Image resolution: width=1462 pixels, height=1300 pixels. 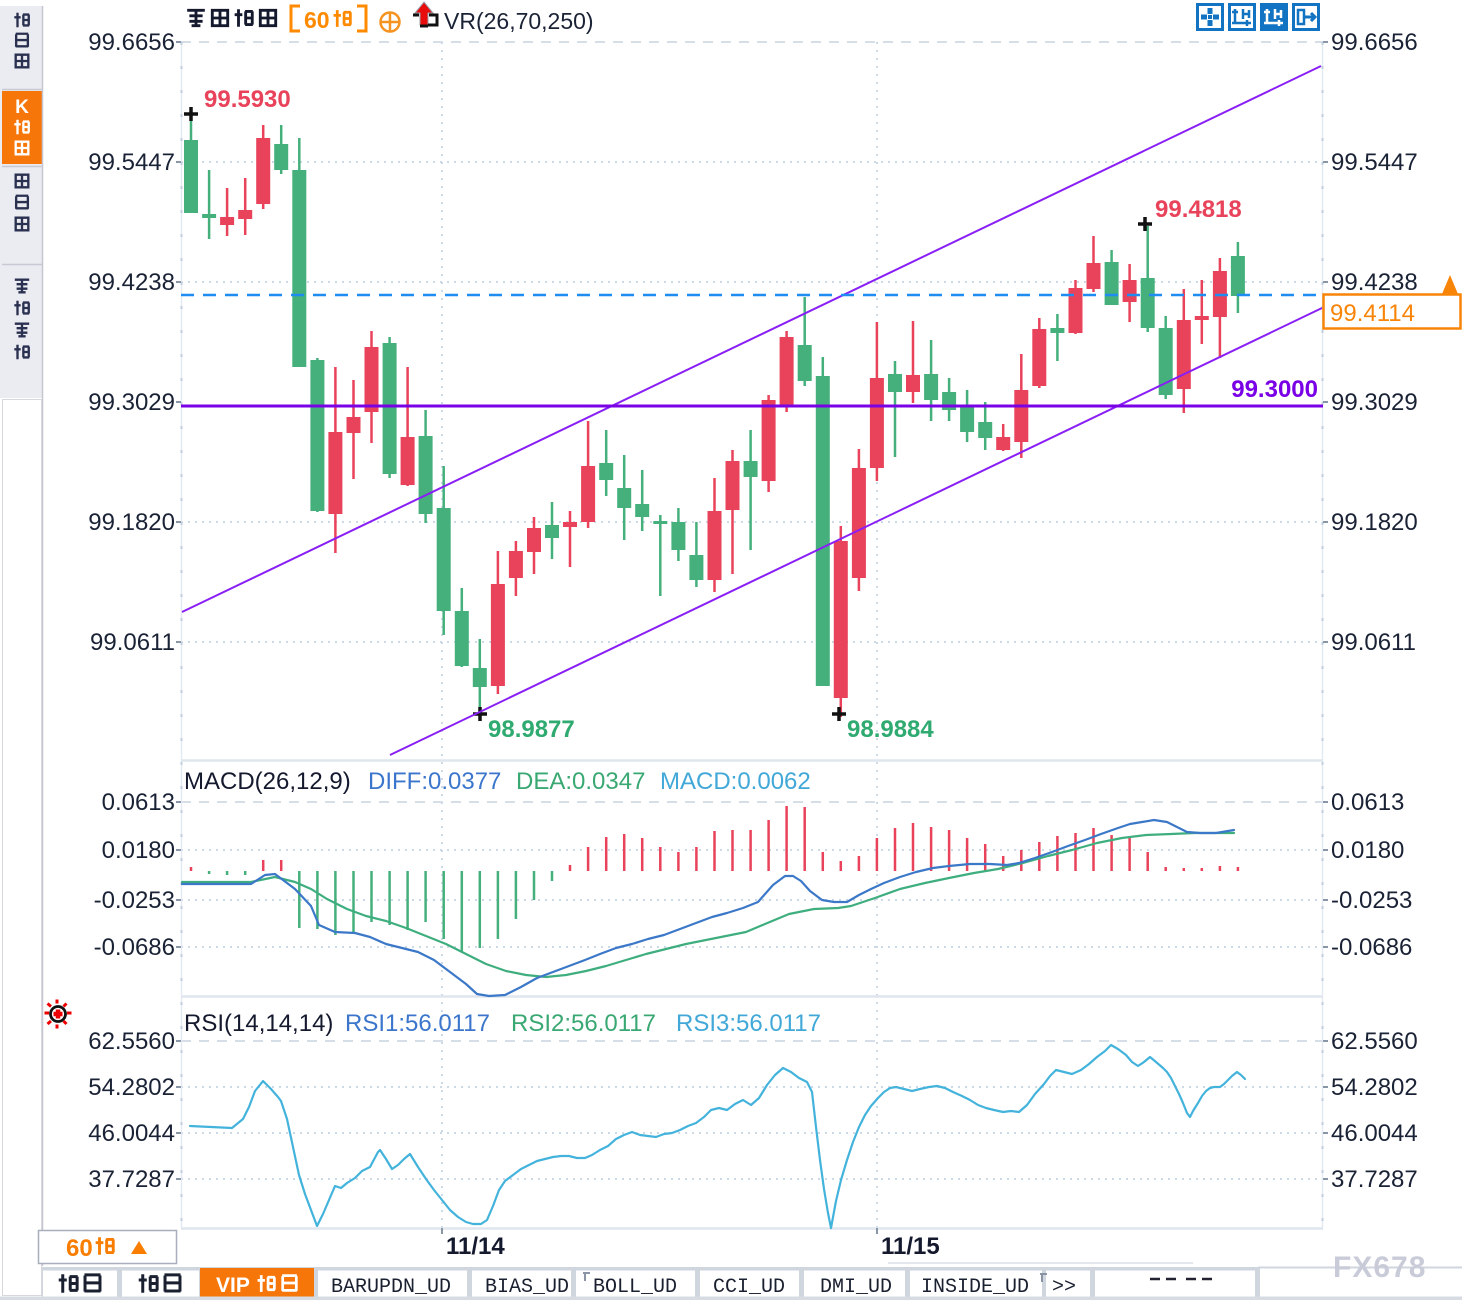 I want to click on svg-text: RSI1:56.0117, so click(x=417, y=1023).